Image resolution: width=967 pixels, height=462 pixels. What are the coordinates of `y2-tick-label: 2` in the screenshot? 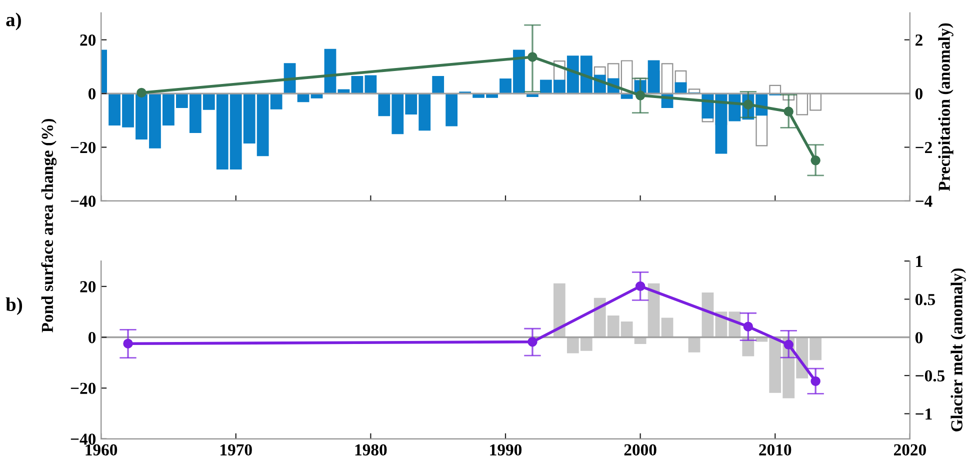 It's located at (919, 40).